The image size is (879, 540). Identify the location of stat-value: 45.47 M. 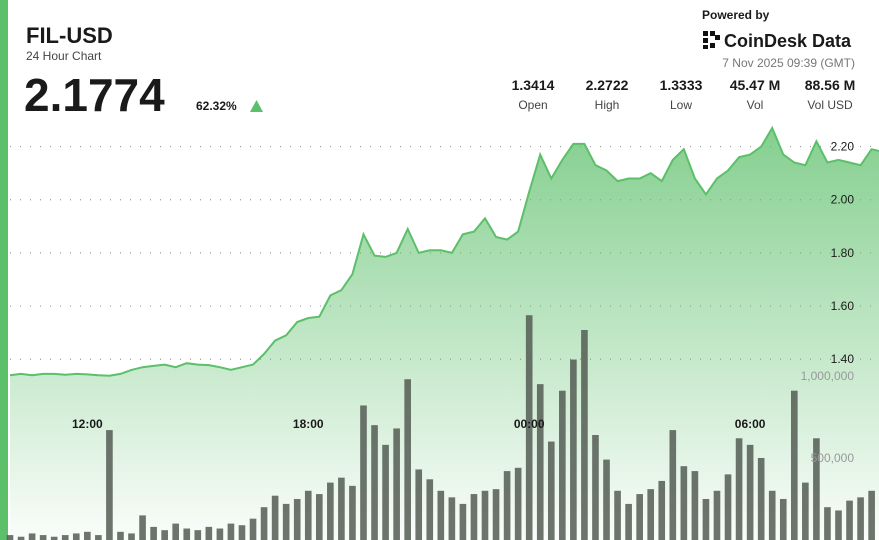
(755, 85).